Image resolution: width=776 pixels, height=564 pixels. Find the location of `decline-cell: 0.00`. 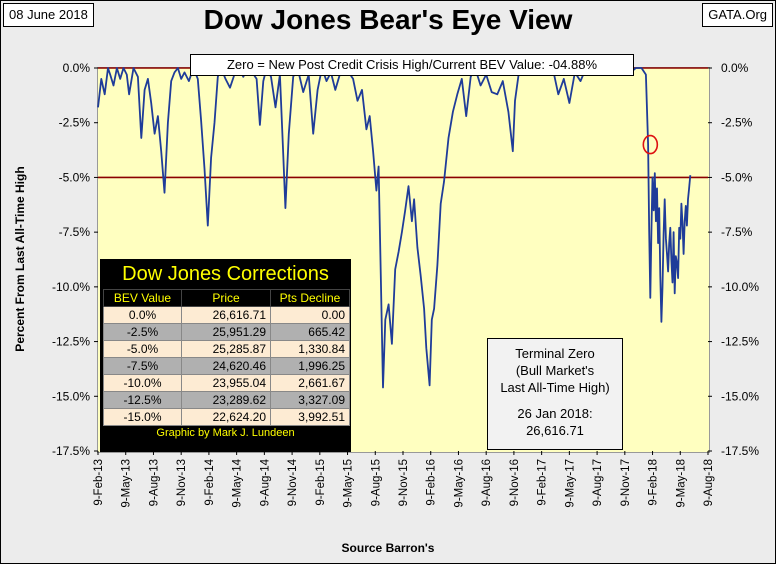

decline-cell: 0.00 is located at coordinates (310, 315).